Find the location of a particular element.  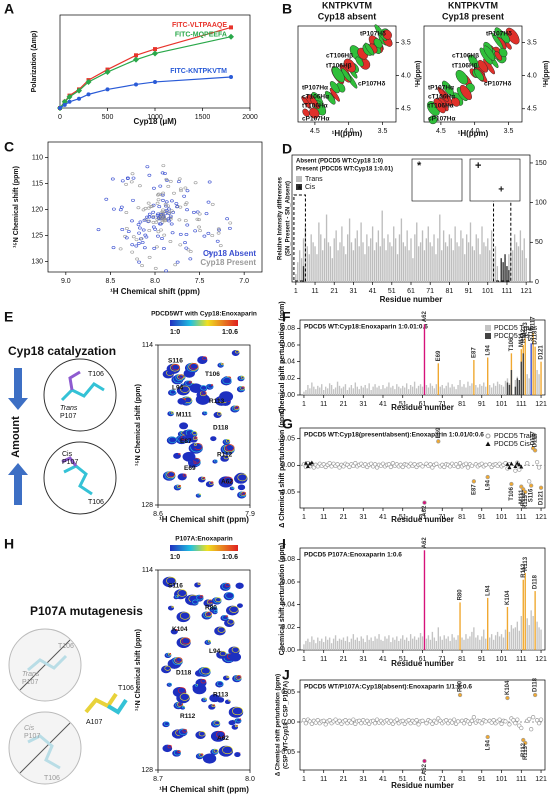

peak-label: A62 is located at coordinates (223, 738).